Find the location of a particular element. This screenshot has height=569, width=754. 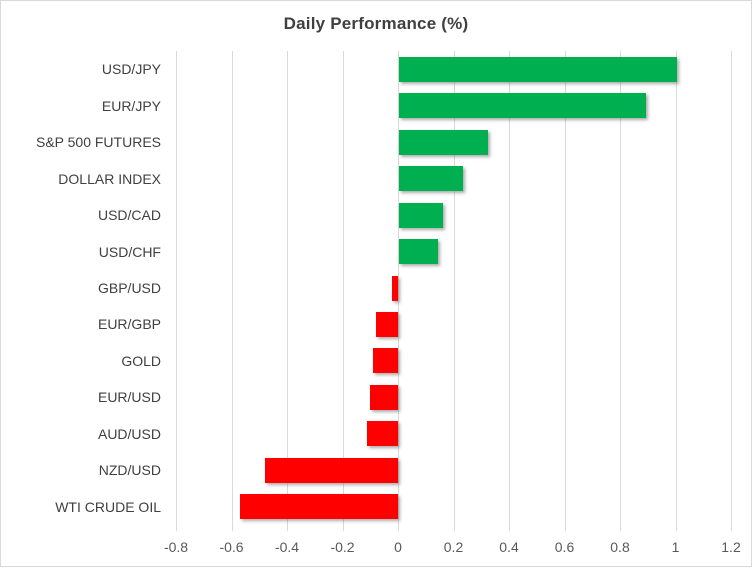

bar-eur-usd is located at coordinates (384, 397).